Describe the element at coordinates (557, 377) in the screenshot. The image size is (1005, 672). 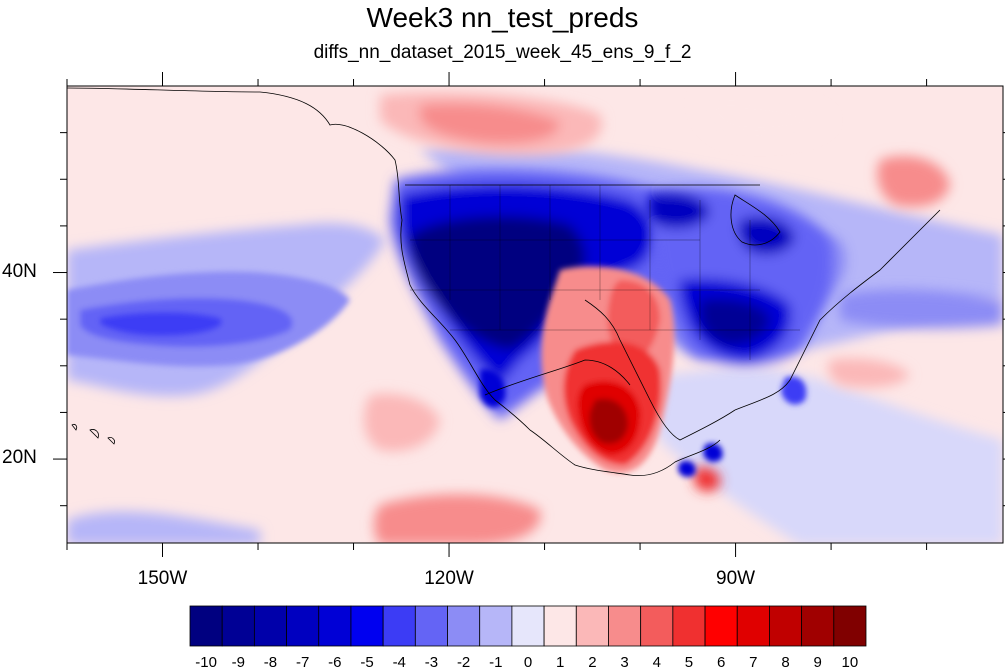
I see `us-mexico-border` at that location.